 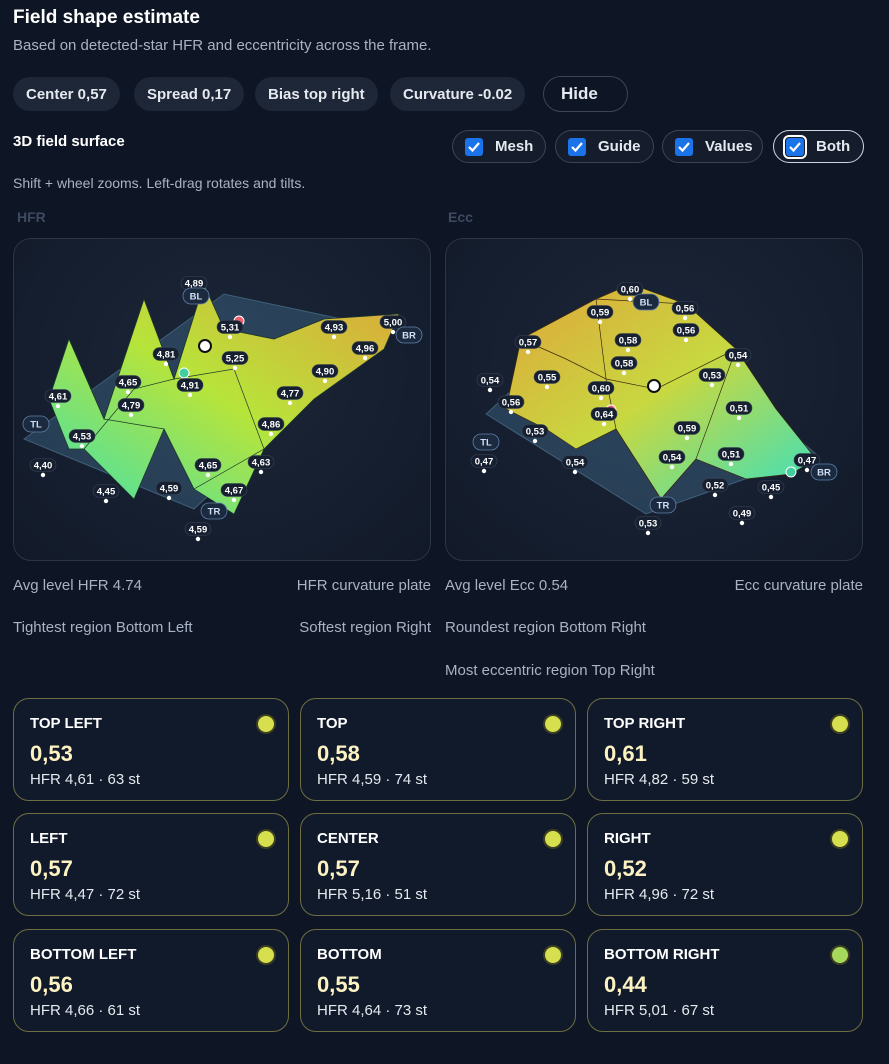 I want to click on value-label: 0,56, so click(x=685, y=309).